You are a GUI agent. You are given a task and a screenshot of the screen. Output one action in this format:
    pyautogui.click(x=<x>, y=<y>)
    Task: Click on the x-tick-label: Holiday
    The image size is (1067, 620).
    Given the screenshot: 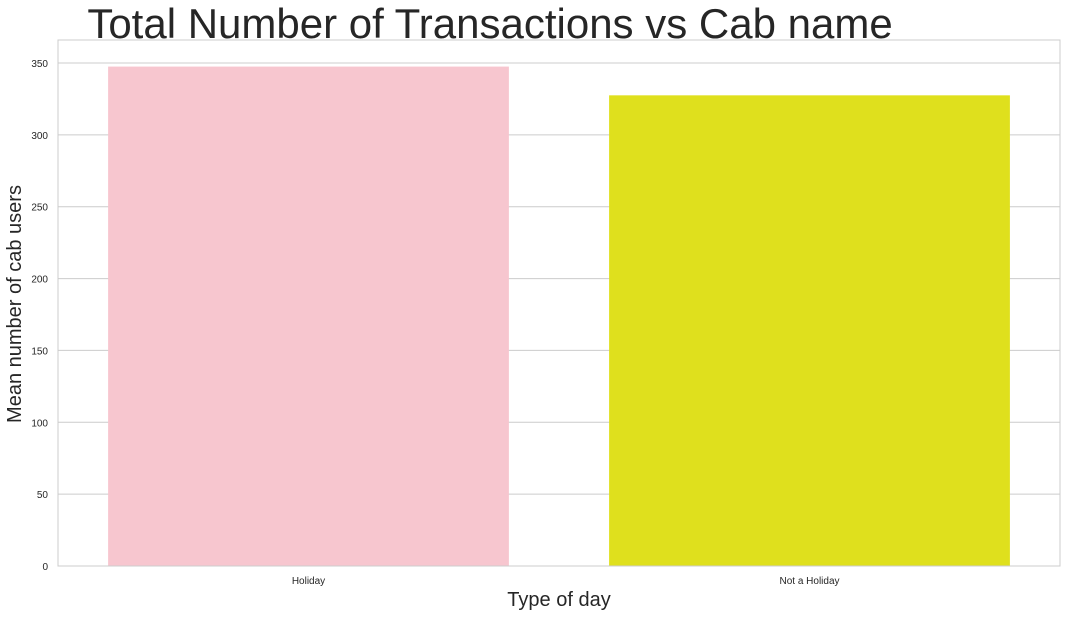 What is the action you would take?
    pyautogui.click(x=308, y=581)
    